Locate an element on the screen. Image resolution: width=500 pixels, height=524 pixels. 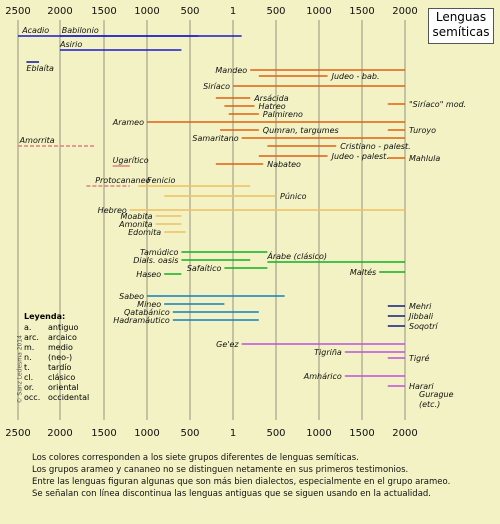
legend-value: (neo-) is located at coordinates (60, 357).